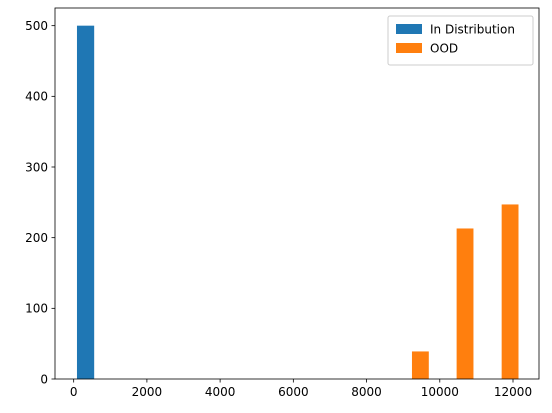 The image size is (552, 413). What do you see at coordinates (444, 49) in the screenshot?
I see `legend-label-ood: OOD` at bounding box center [444, 49].